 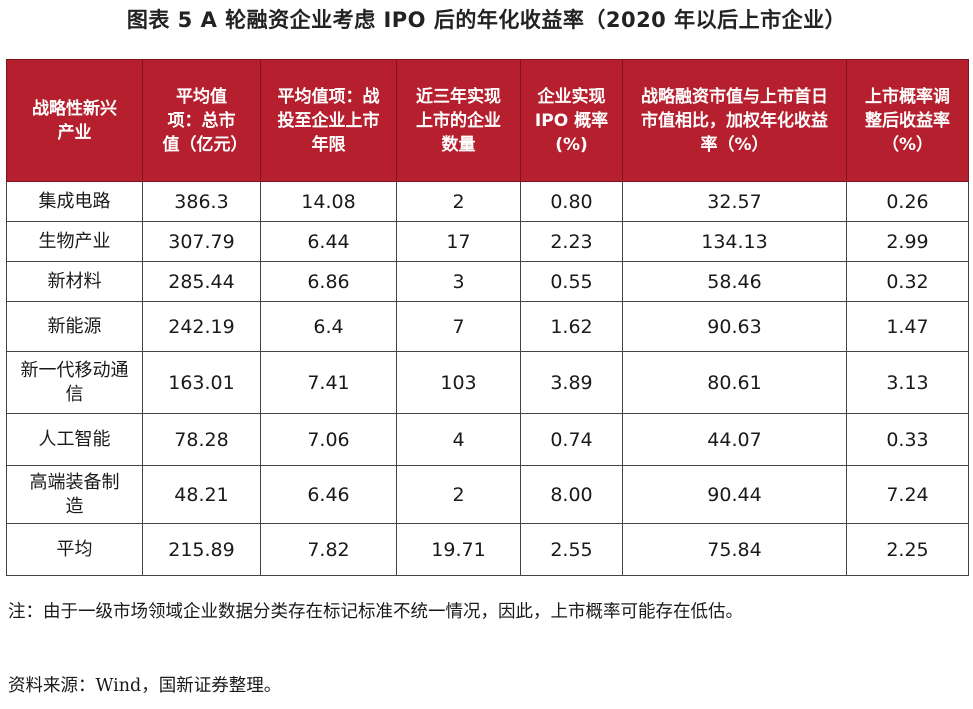 I want to click on figure-title: 图表 5 A 轮融资企业考虑 IPO 后的年化收益率（2020 年以后上市企业）, so click(x=486, y=20).